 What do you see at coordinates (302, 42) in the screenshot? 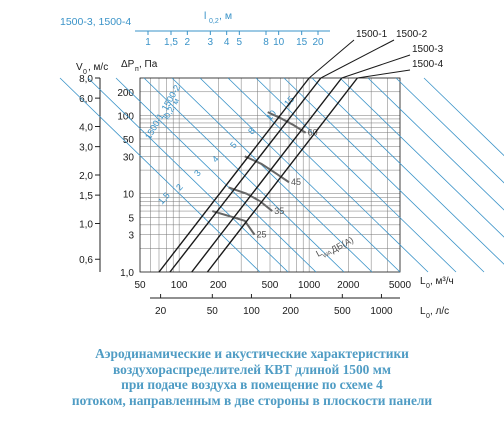
I see `top-scale-tick-label: 15` at bounding box center [302, 42].